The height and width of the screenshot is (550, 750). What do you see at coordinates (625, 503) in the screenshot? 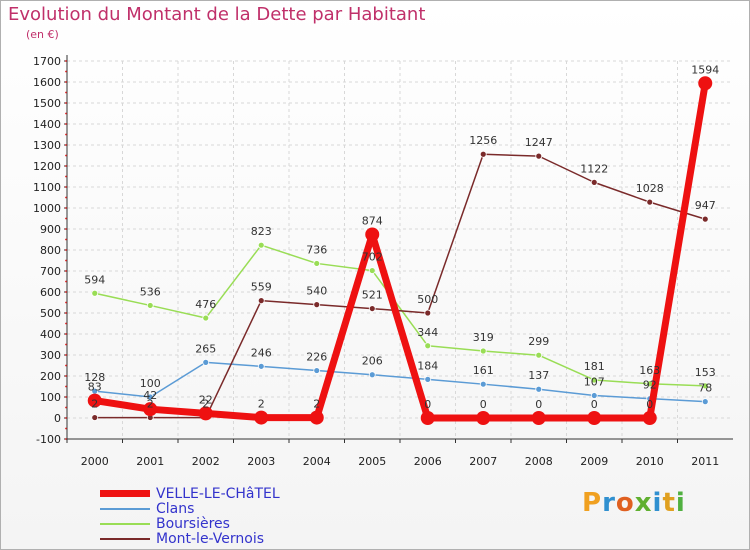
I see `logo-letter: o` at bounding box center [625, 503].